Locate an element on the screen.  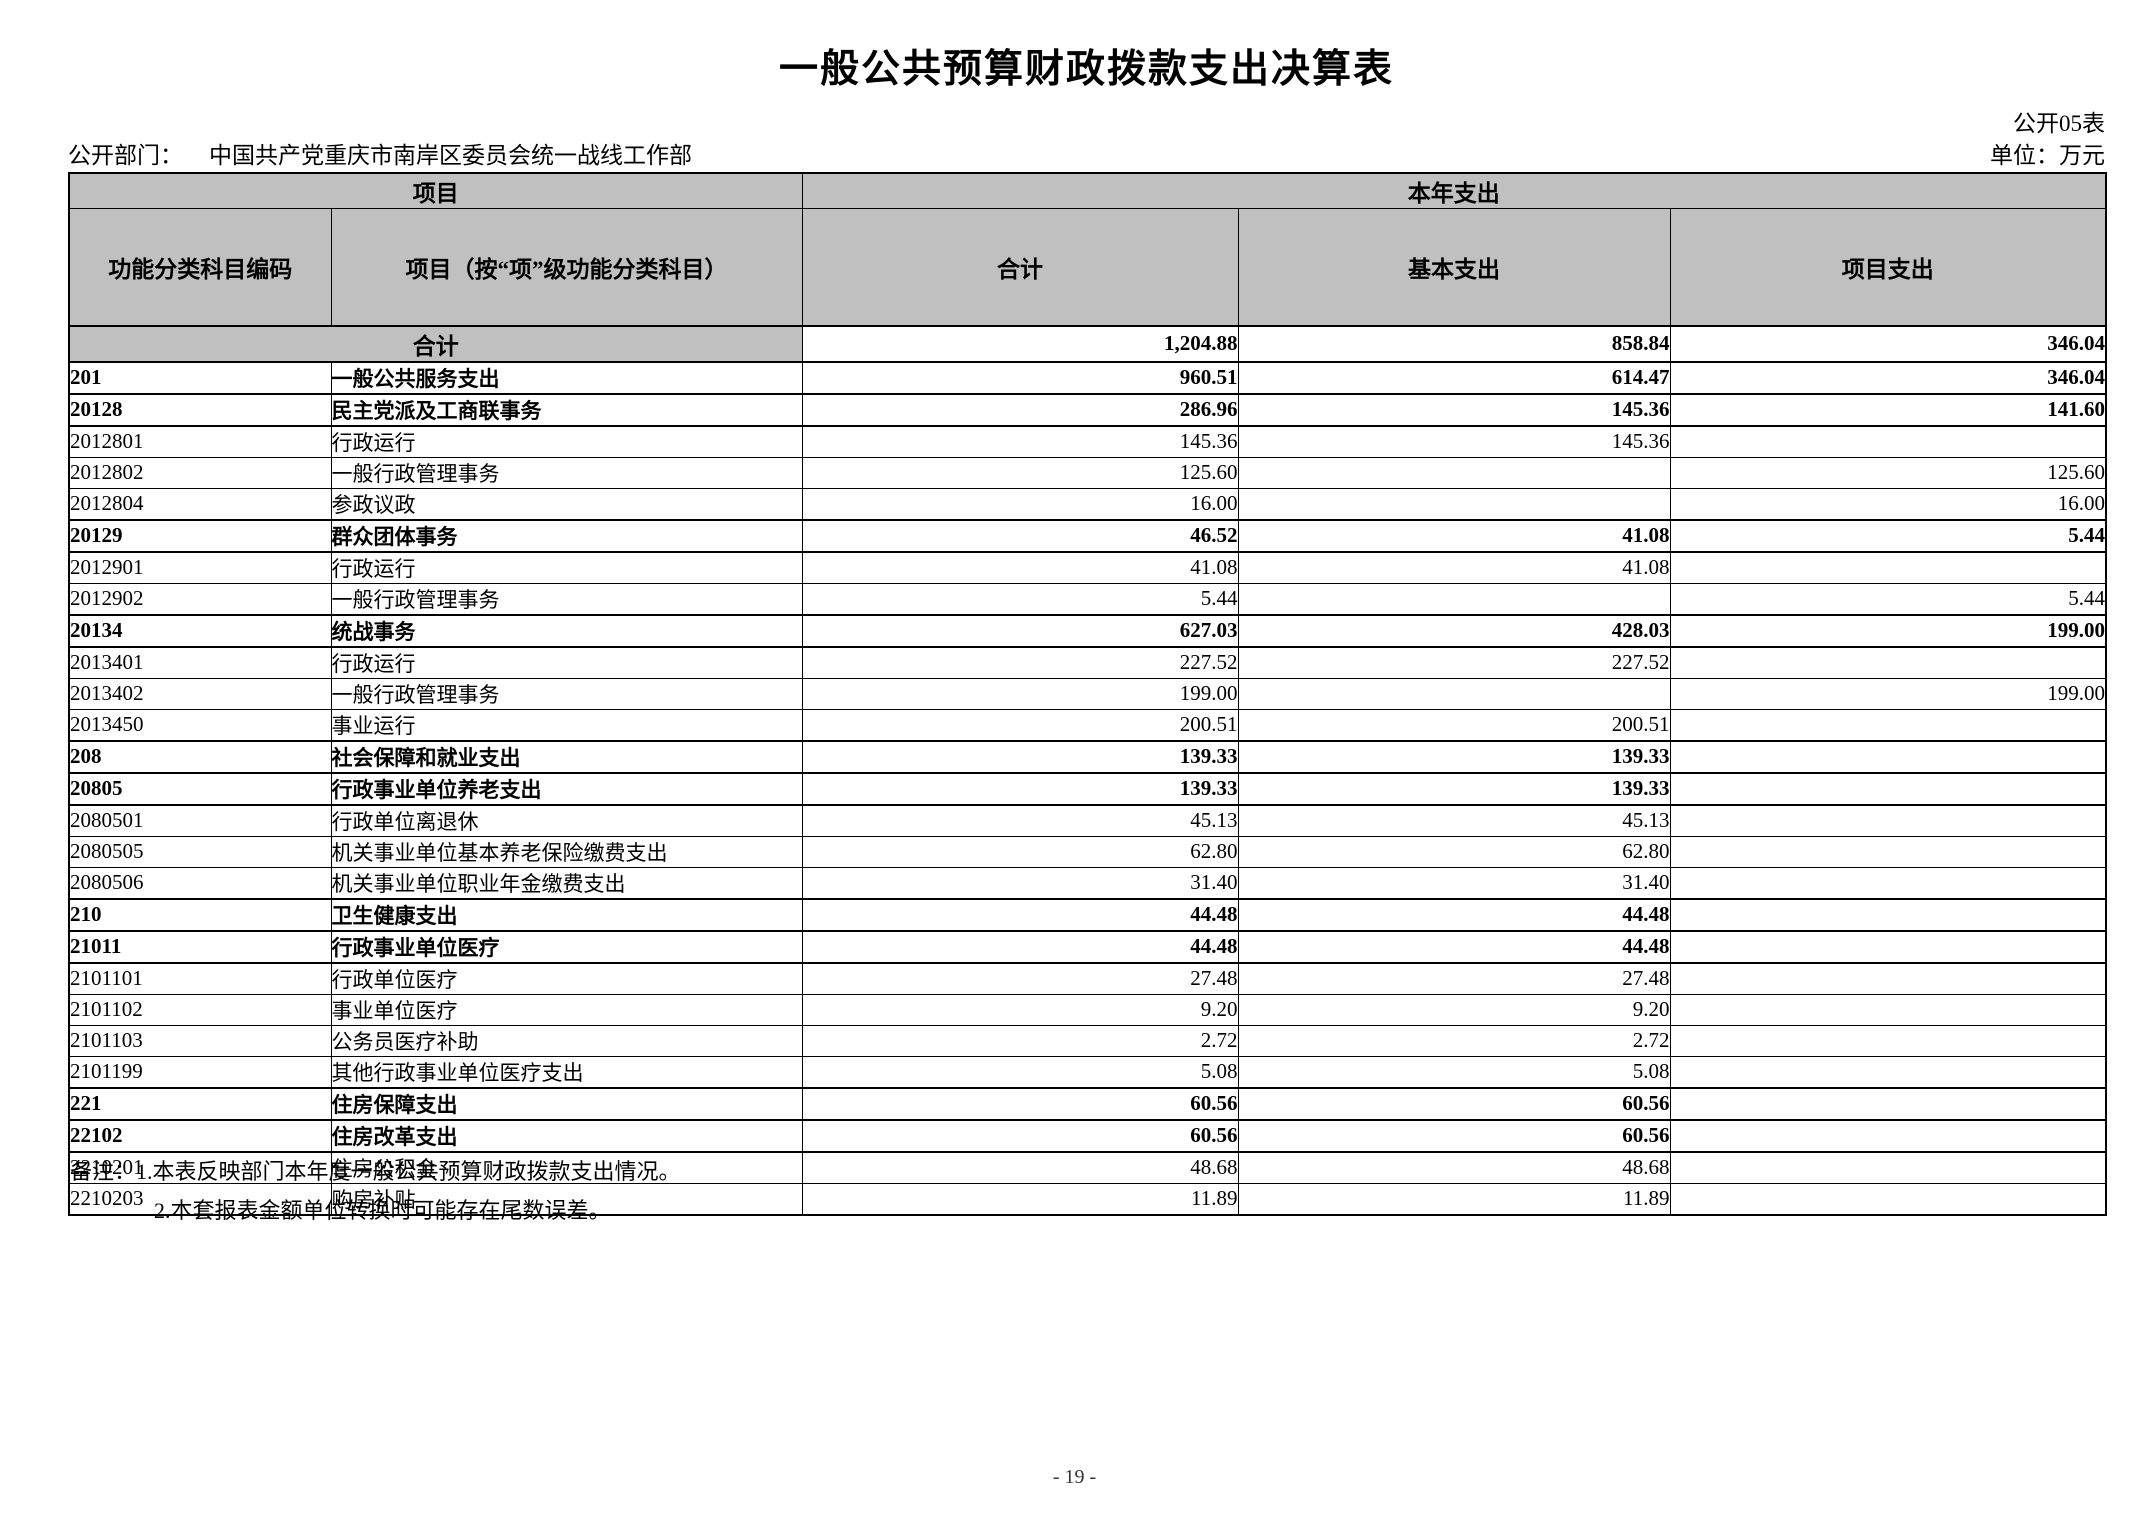
header-group-year: 本年支出 is located at coordinates (1454, 190).